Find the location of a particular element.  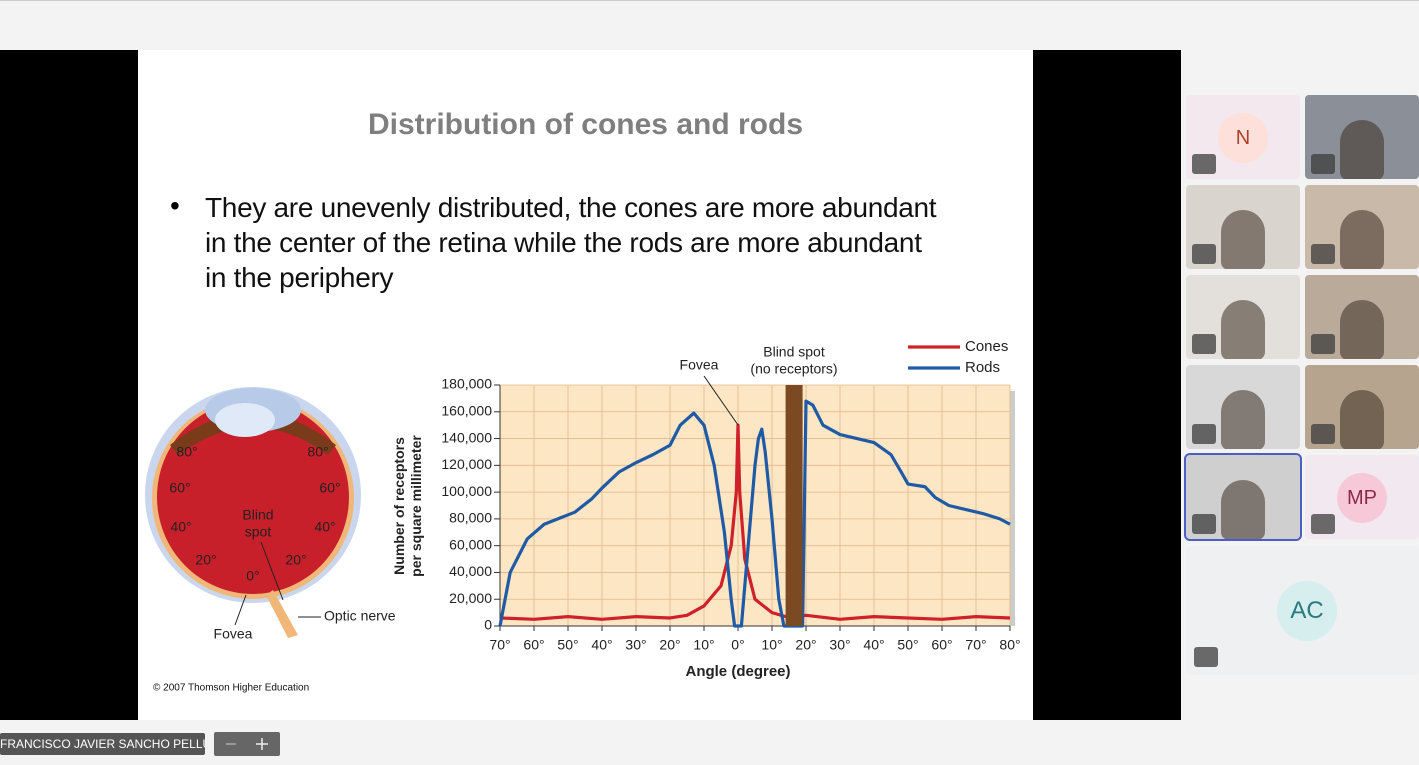

avatar: MP is located at coordinates (1362, 498).